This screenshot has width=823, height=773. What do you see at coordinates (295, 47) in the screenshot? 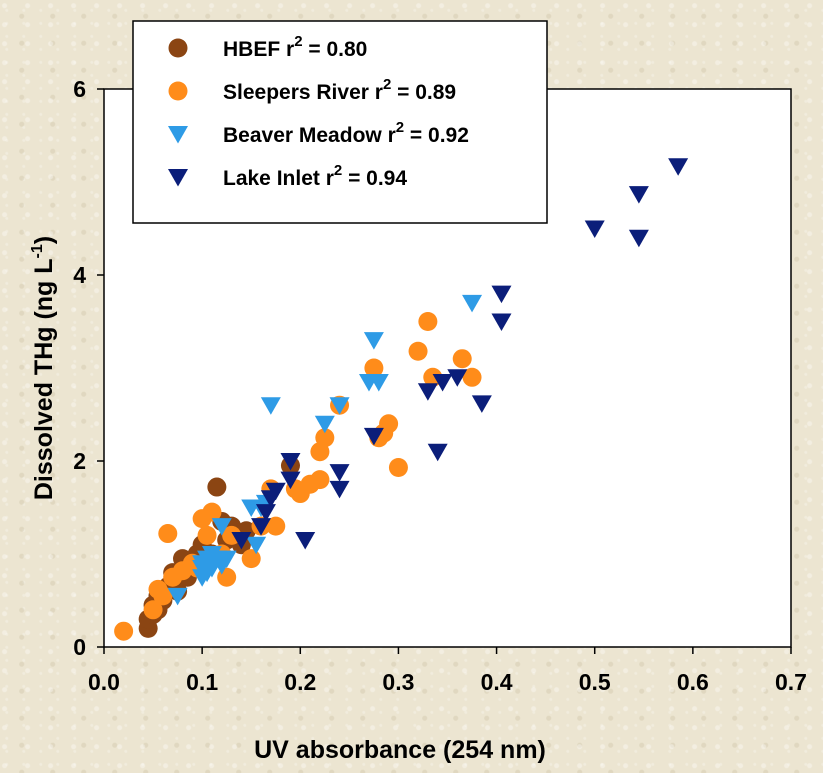
I see `legend-label: HBEF r2 = 0.80` at bounding box center [295, 47].